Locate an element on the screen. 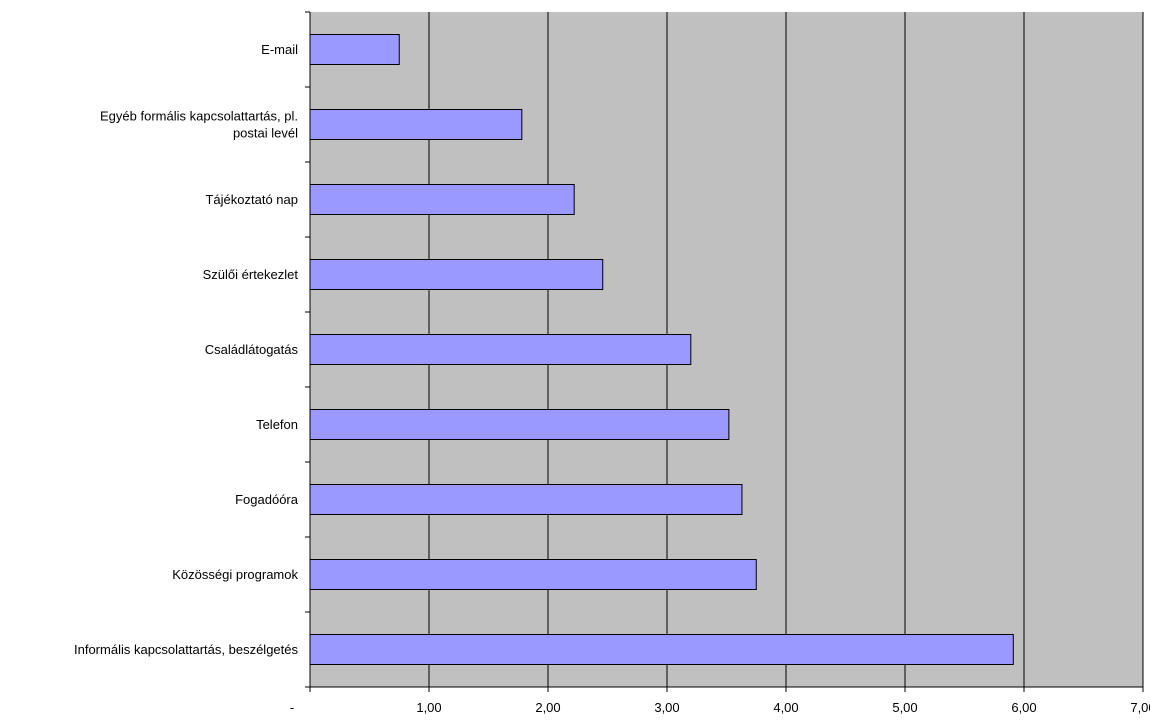 Image resolution: width=1150 pixels, height=724 pixels. y-tick-label-8-line-0: Informális kapcsolattartás, beszélgetés is located at coordinates (186, 649).